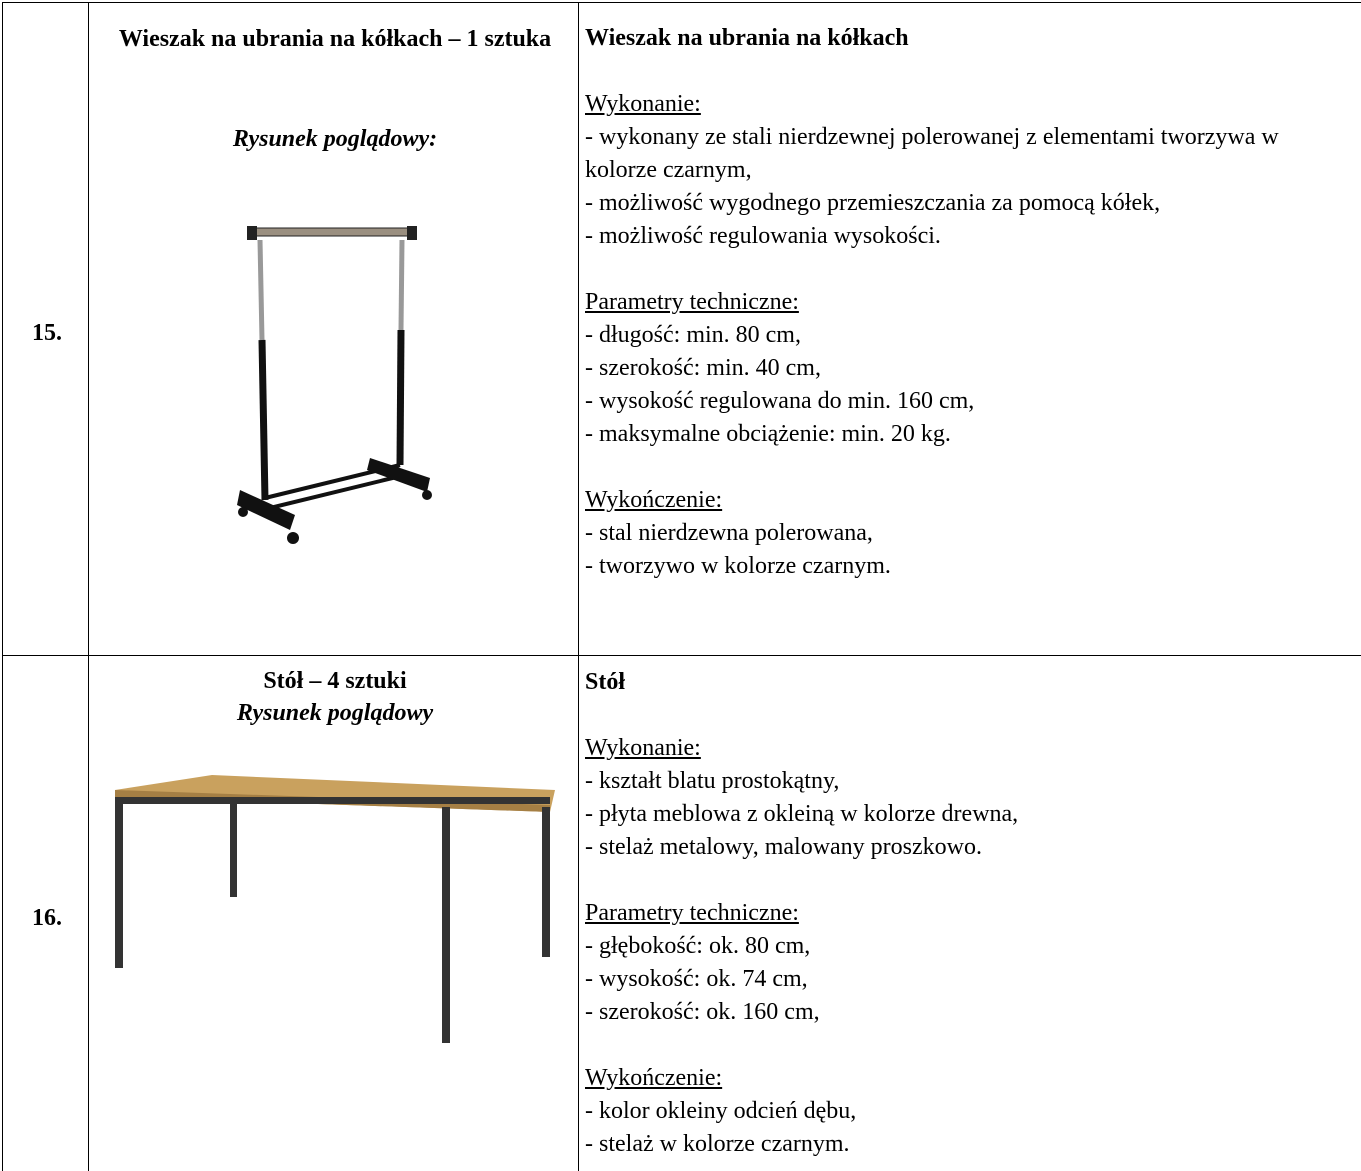  I want to click on list-item: - stelaż w kolorze czarnym., so click(717, 1144).